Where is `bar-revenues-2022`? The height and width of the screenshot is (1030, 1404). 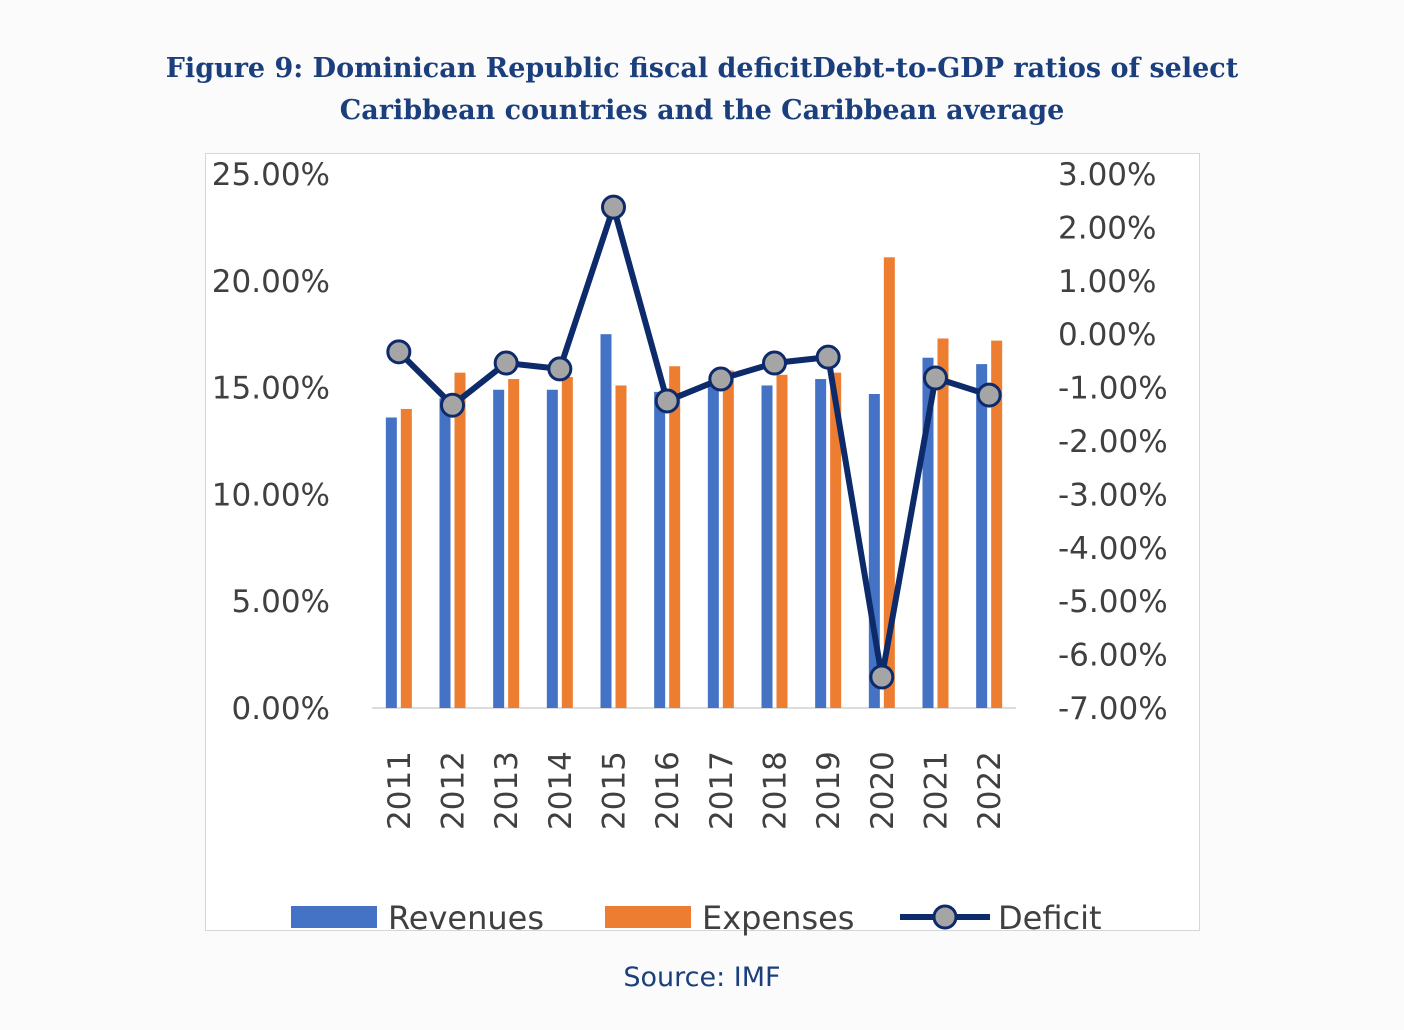 bar-revenues-2022 is located at coordinates (982, 536).